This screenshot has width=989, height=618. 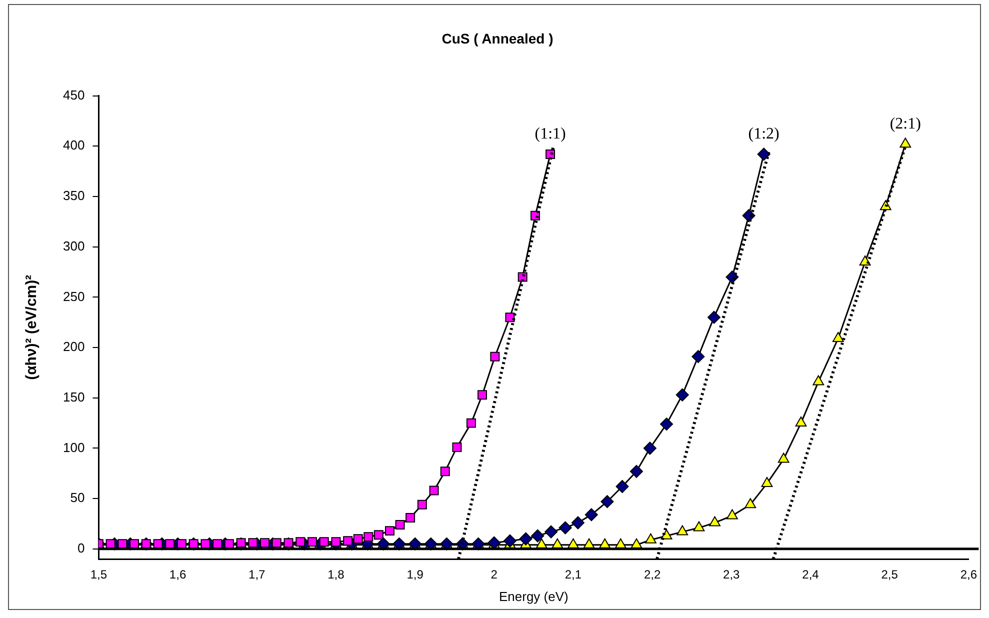 I want to click on x-tick-label: 1,7, so click(x=257, y=575).